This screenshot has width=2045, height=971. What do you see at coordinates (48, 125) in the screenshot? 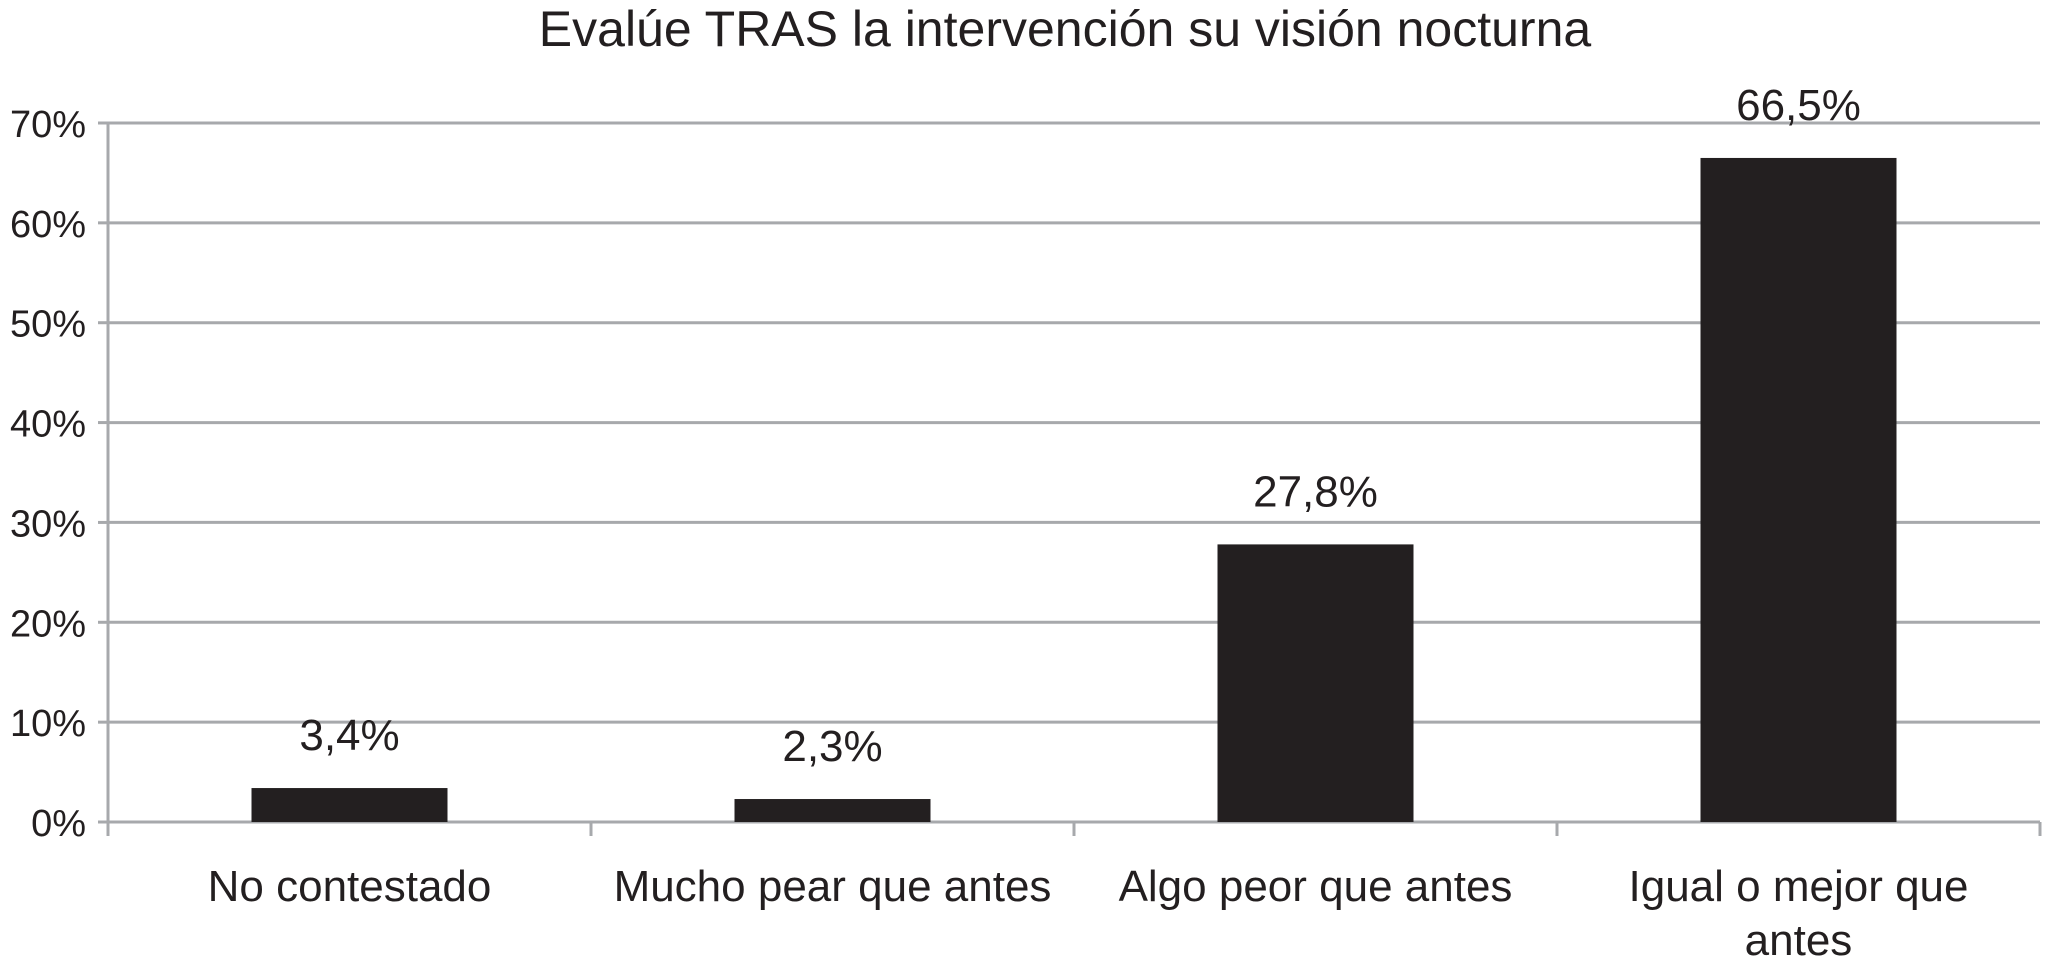
I see `y-tick-label: 70%` at bounding box center [48, 125].